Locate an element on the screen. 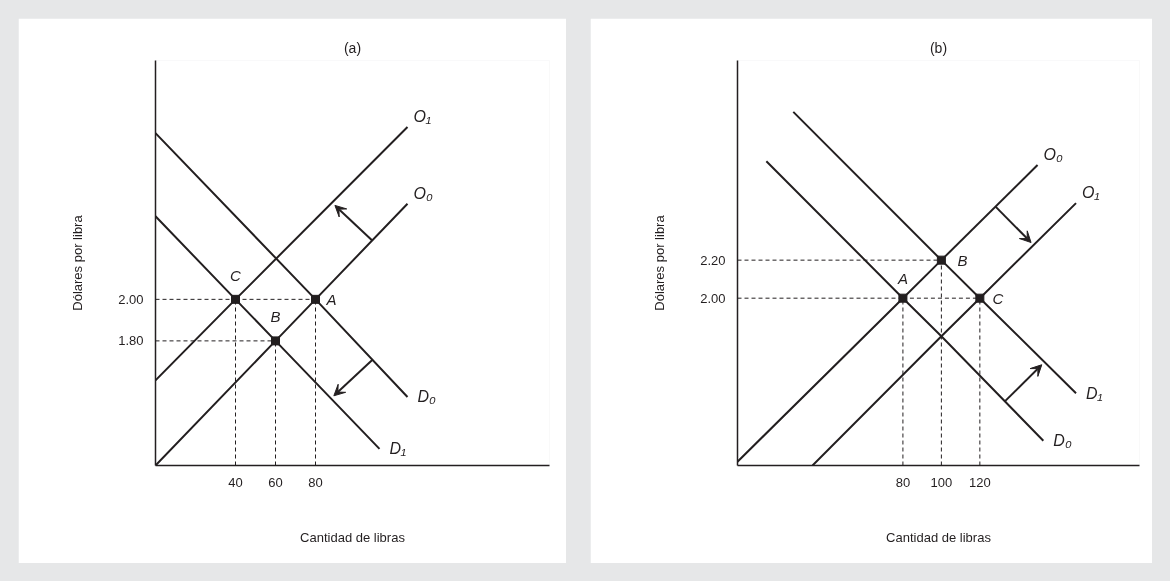  y-tick-label: 2.20 is located at coordinates (713, 260).